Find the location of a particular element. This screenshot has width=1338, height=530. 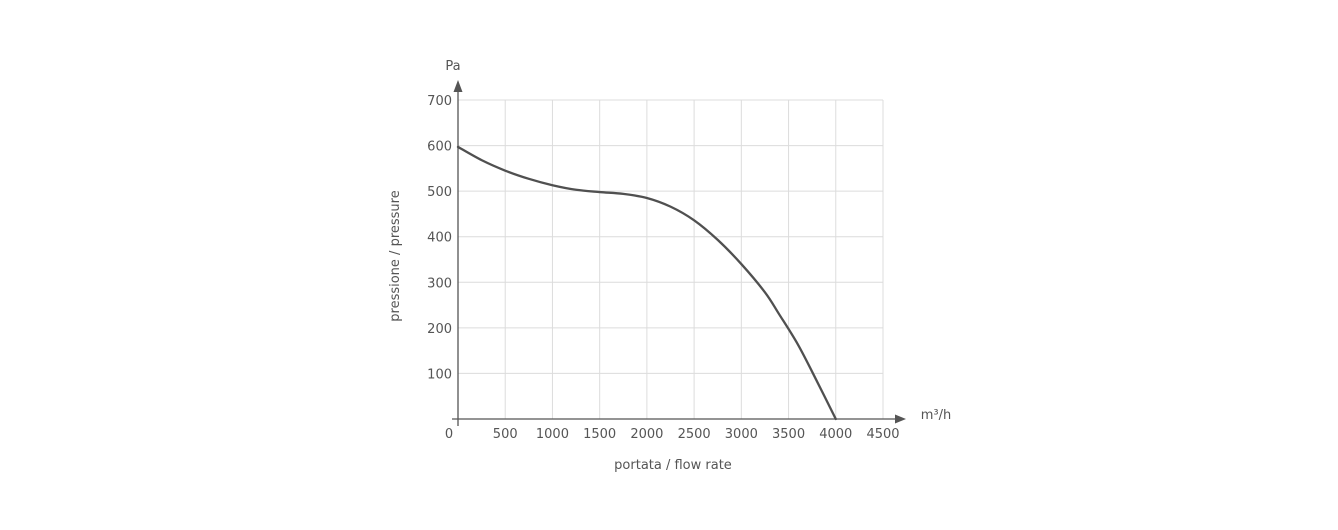

x-tick-label: 1000 is located at coordinates (552, 434).